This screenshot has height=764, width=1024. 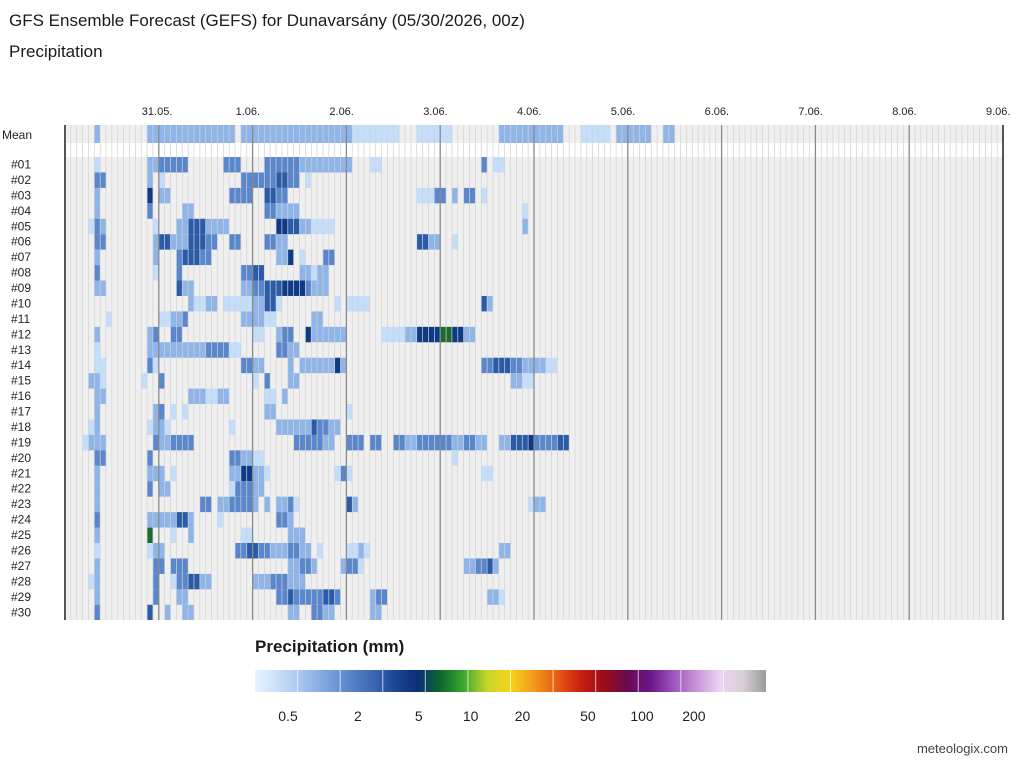 What do you see at coordinates (962, 748) in the screenshot?
I see `credit-text: meteologix.com` at bounding box center [962, 748].